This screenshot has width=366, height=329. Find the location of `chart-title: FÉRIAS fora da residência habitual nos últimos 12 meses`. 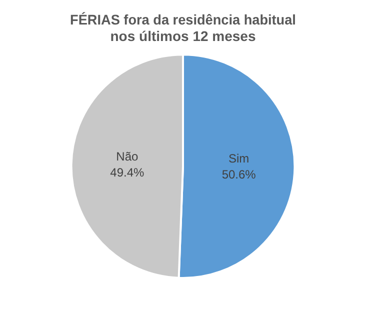

chart-title: FÉRIAS fora da residência habitual nos últimos 12 meses is located at coordinates (183, 27).